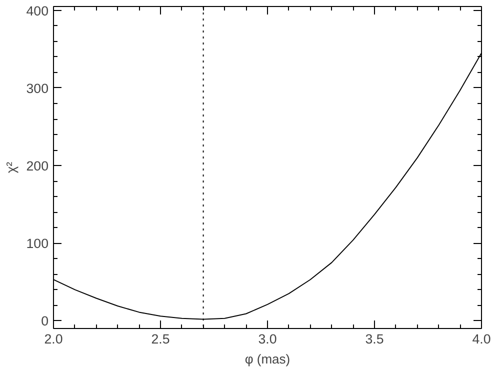  I want to click on y-tick-label: 300, so click(37, 88).